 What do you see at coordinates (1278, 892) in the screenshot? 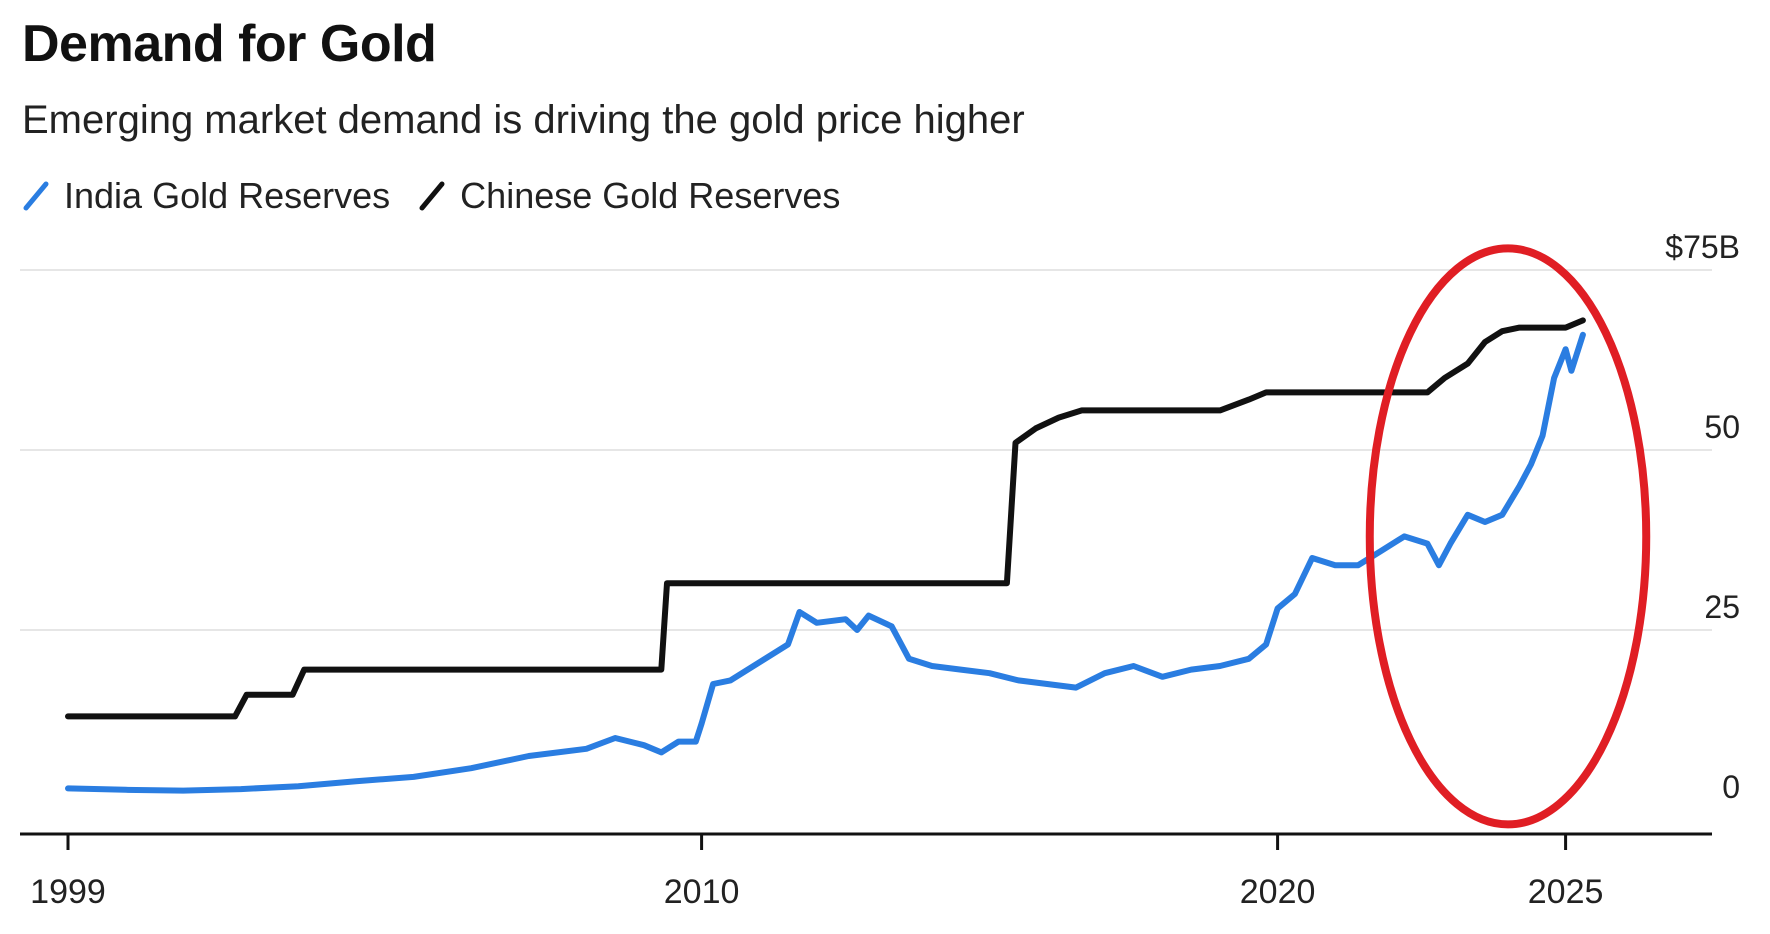
I see `x-tick-label: 2020` at bounding box center [1278, 892].